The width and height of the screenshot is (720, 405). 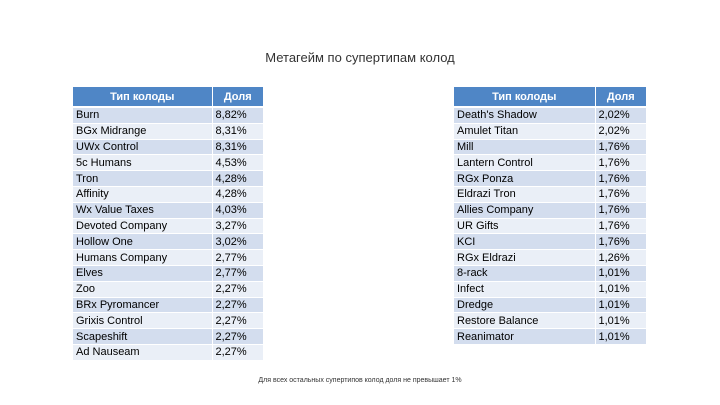 What do you see at coordinates (525, 131) in the screenshot?
I see `deck-name: Amulet Titan` at bounding box center [525, 131].